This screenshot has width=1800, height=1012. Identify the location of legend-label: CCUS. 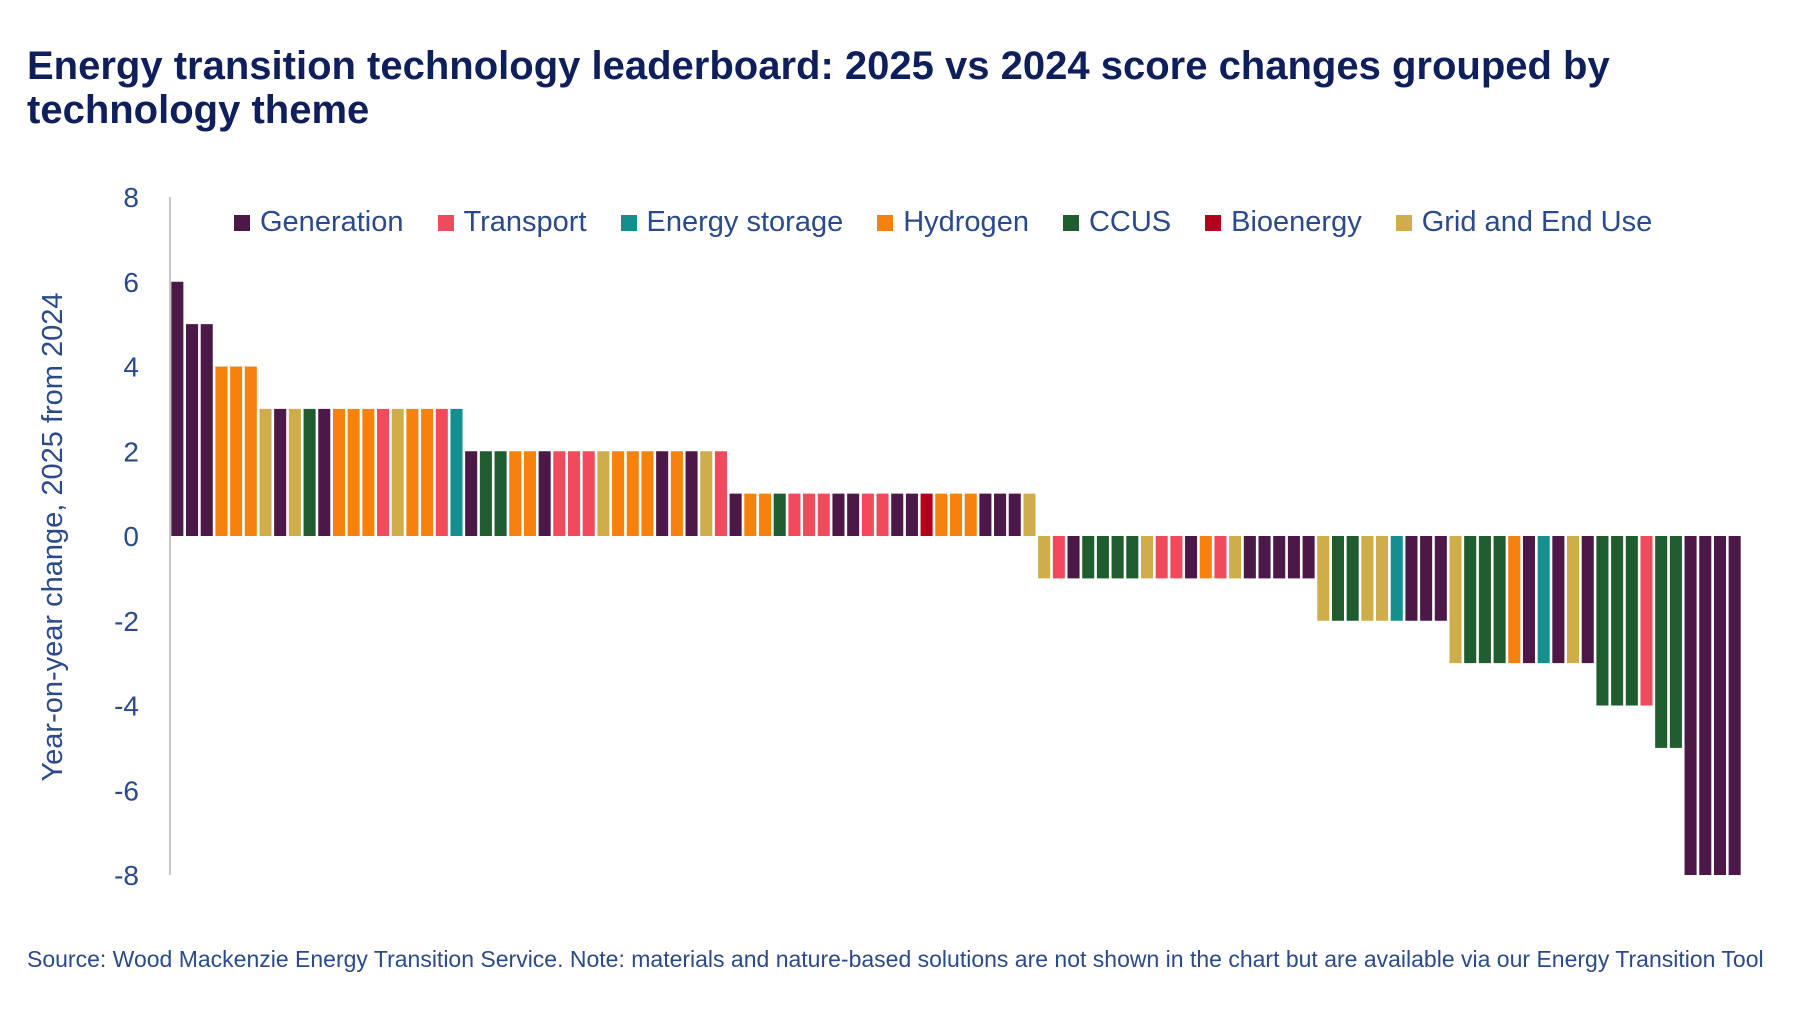
(1130, 222).